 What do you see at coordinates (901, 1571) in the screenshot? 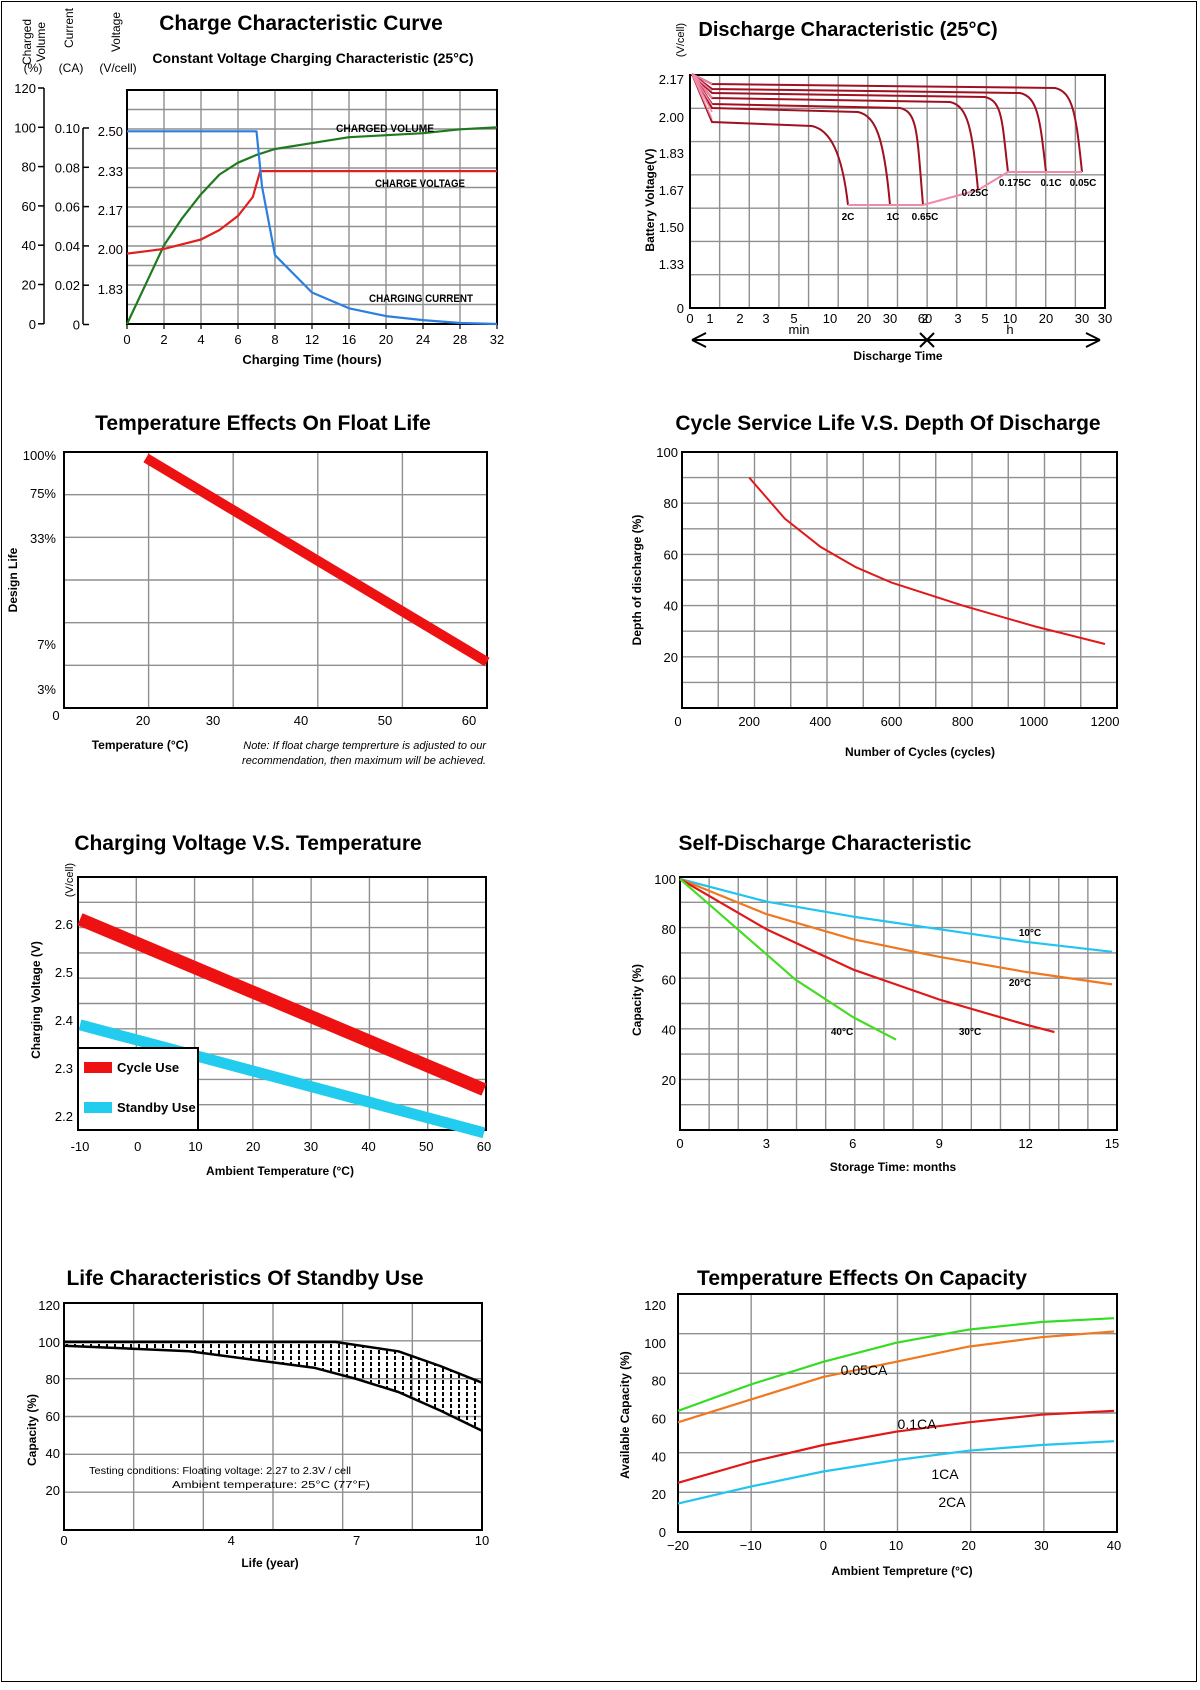
I see `x-axis-label: Ambient Tempreture (°C)` at bounding box center [901, 1571].